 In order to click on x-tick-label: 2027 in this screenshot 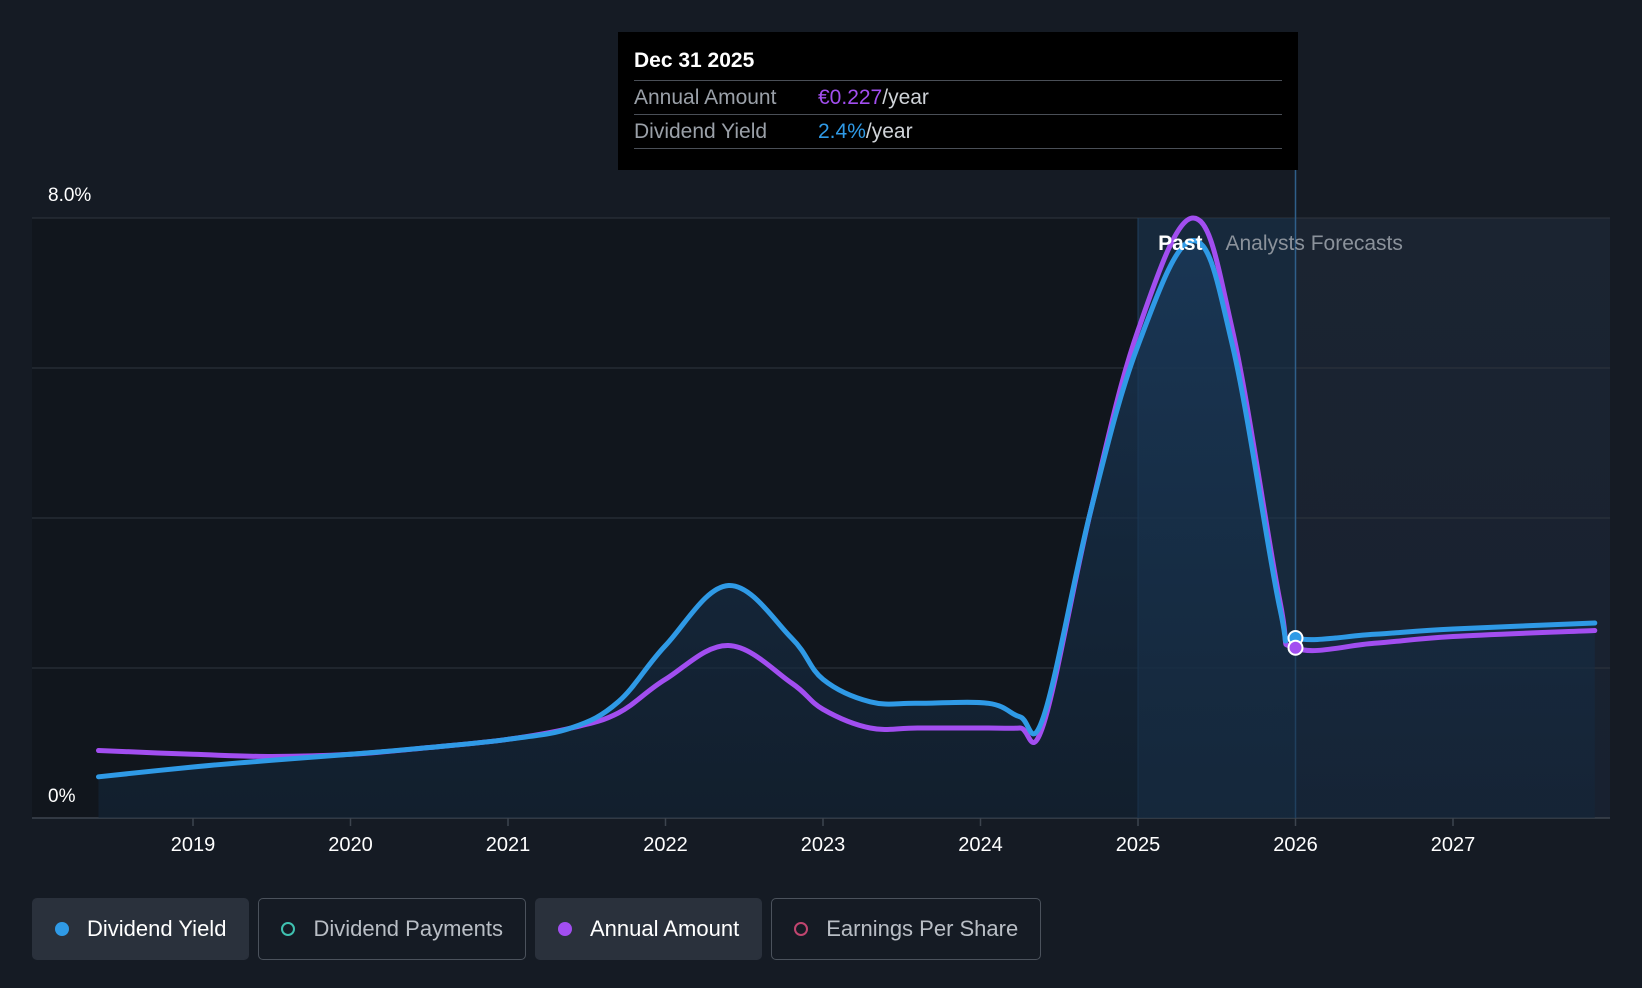, I will do `click(1453, 845)`.